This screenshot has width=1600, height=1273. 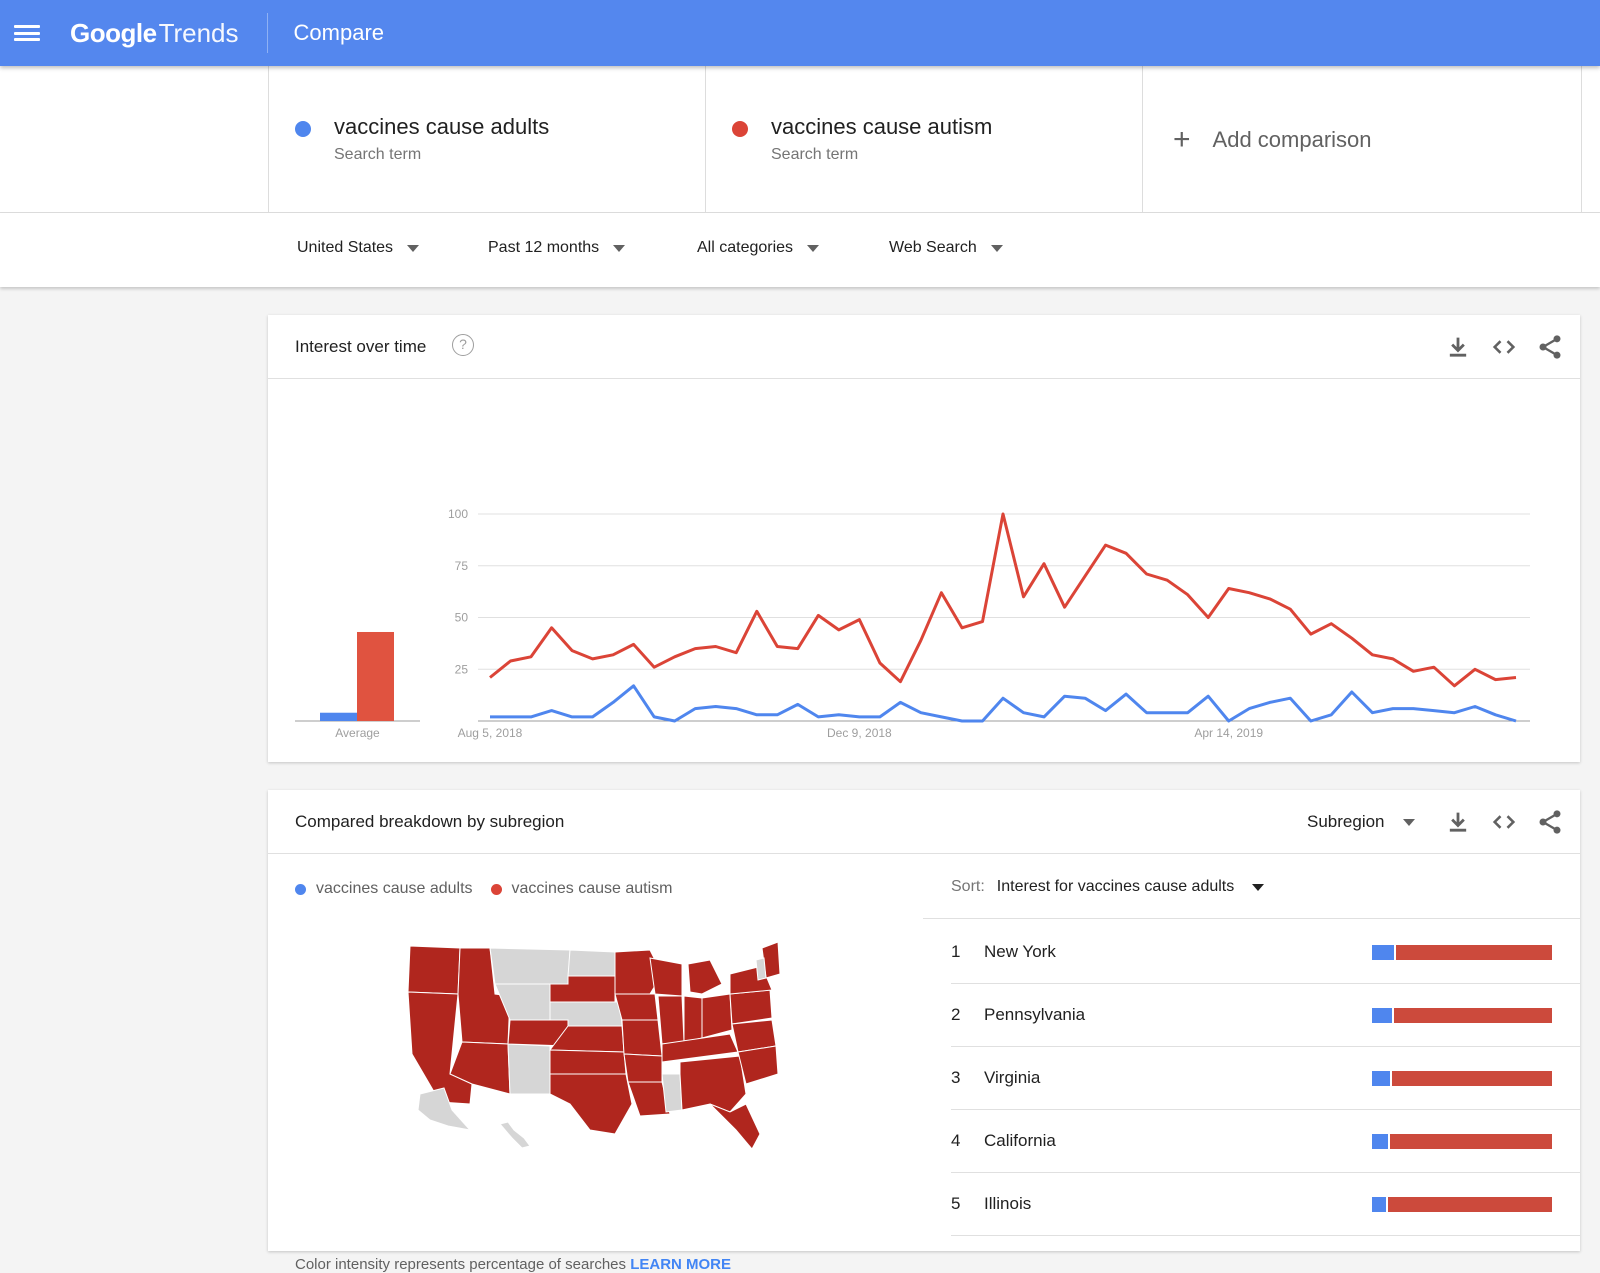 I want to click on region-row: 5 Illinois, so click(x=1265, y=1204).